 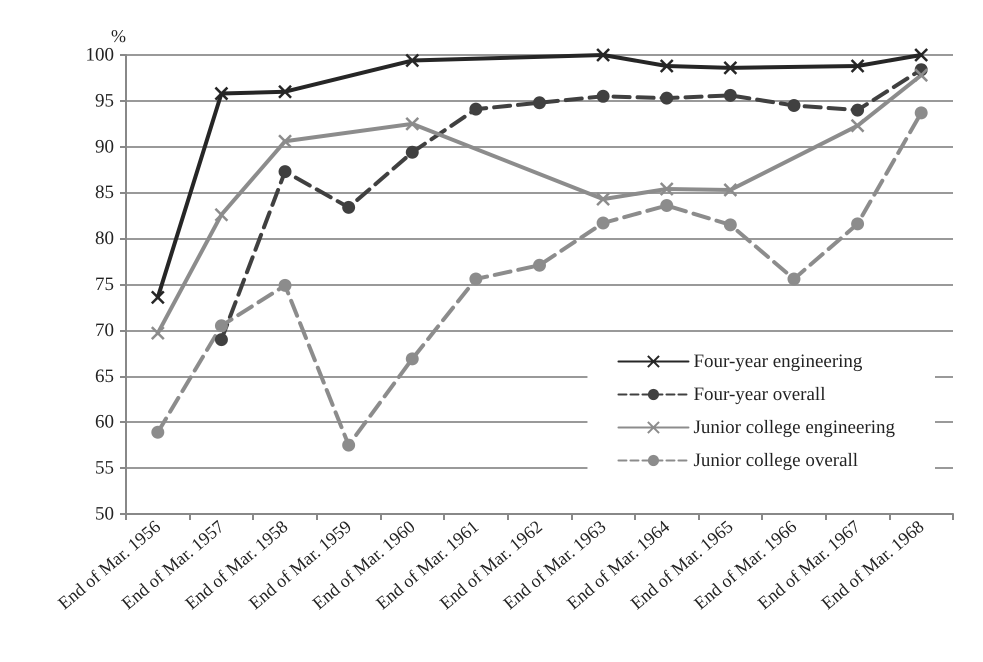 I want to click on y-axis-title: %, so click(x=118, y=36).